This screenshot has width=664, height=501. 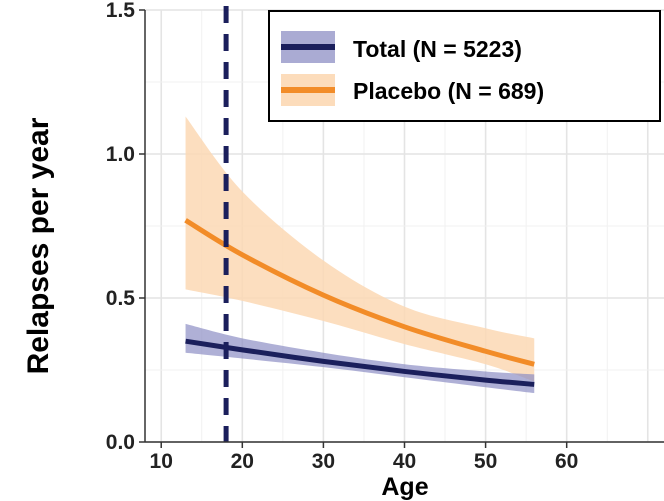 I want to click on x-tick-label: 30, so click(x=323, y=461).